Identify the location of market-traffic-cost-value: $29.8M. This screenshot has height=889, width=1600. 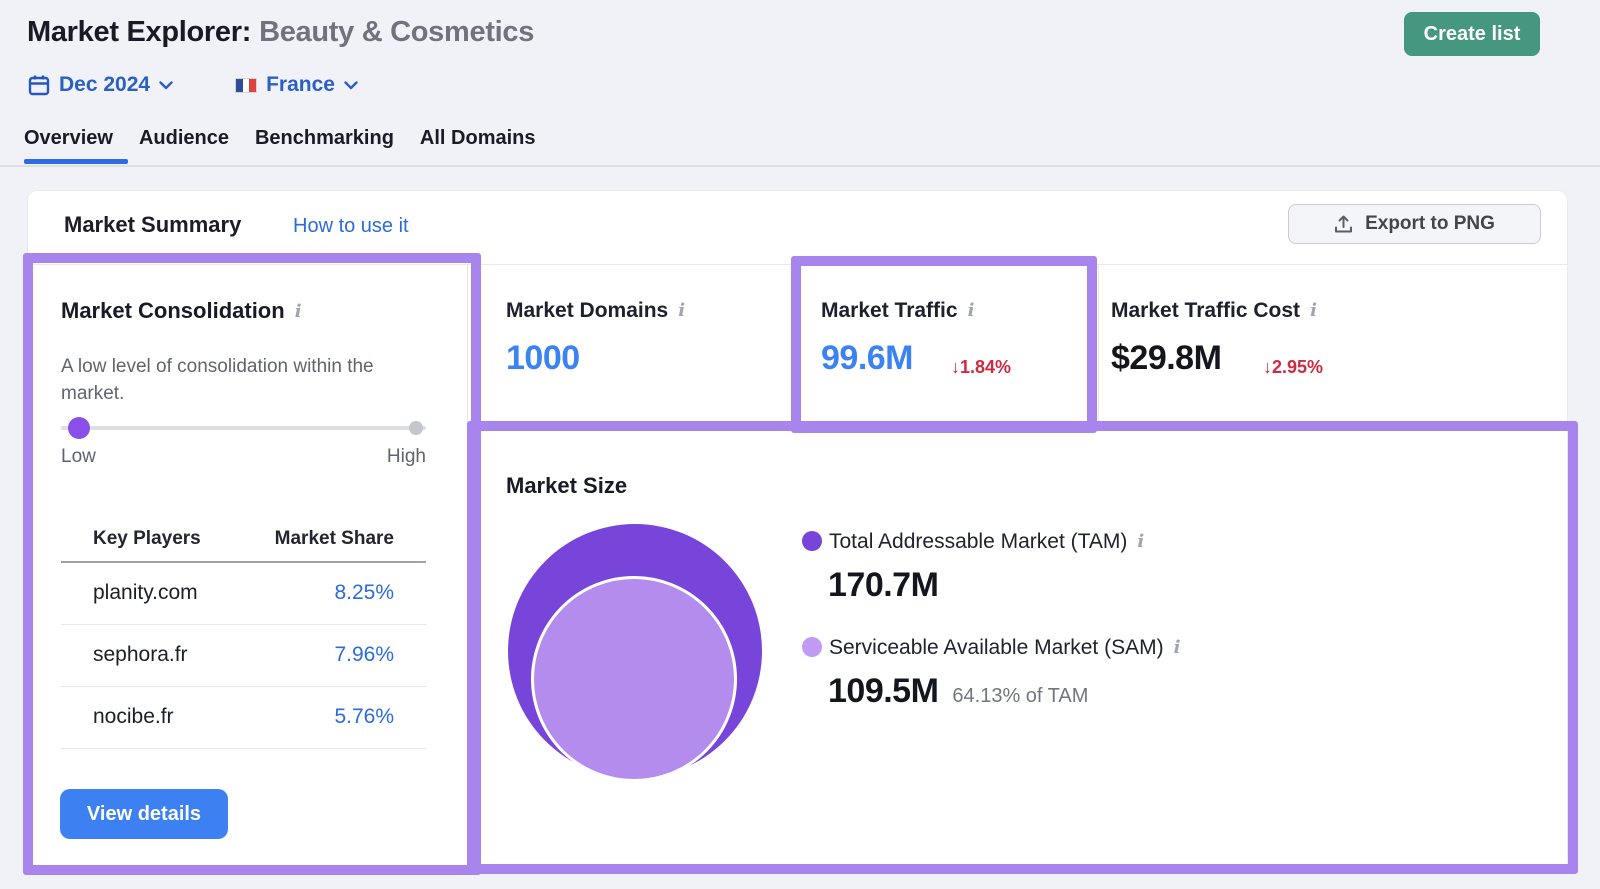
(1166, 358).